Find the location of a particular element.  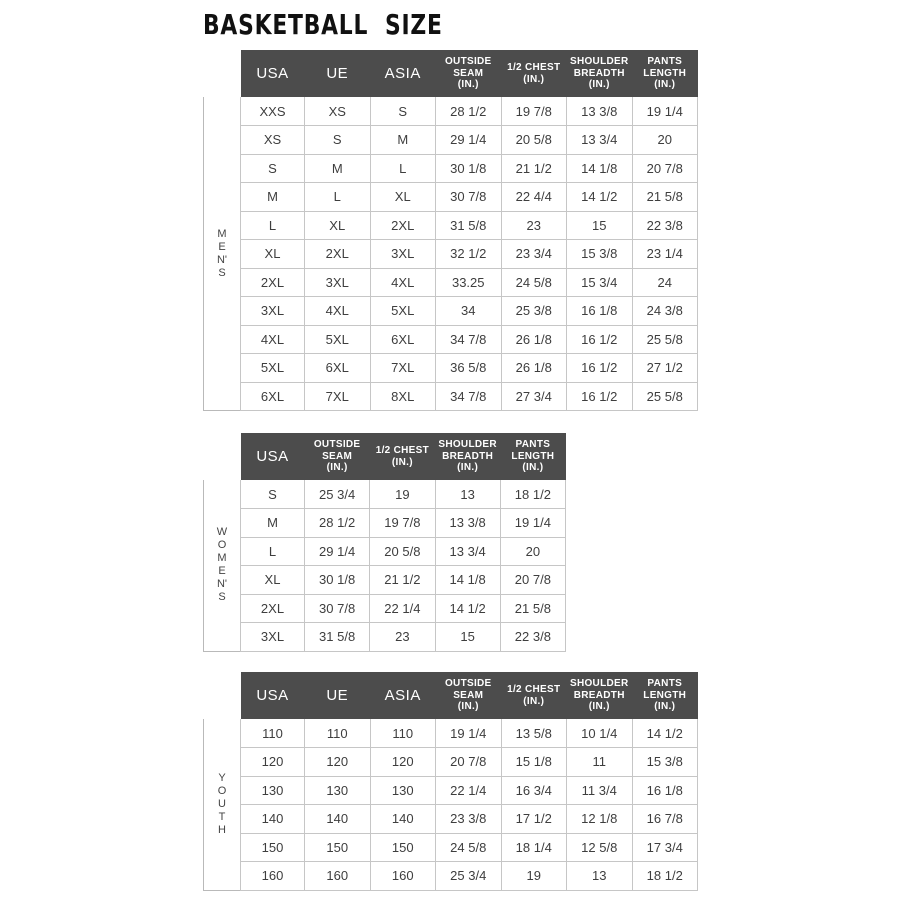

size-cell: XS is located at coordinates (272, 140).